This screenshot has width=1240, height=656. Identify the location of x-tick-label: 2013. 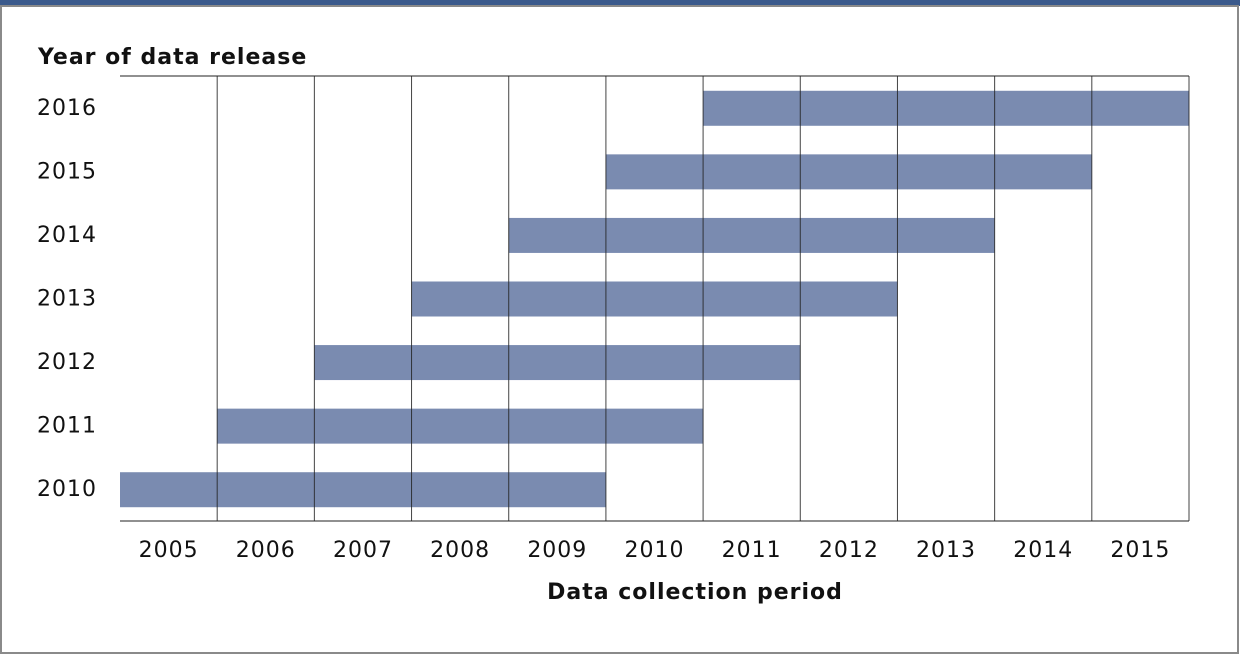
(946, 550).